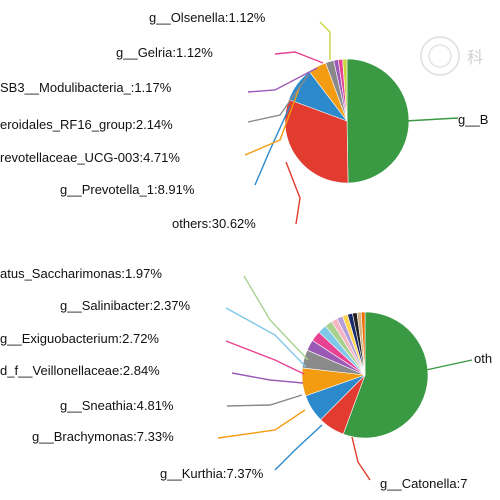 The width and height of the screenshot is (500, 500). Describe the element at coordinates (79, 338) in the screenshot. I see `slice-label: g__Exiguobacterium:2.72%` at that location.